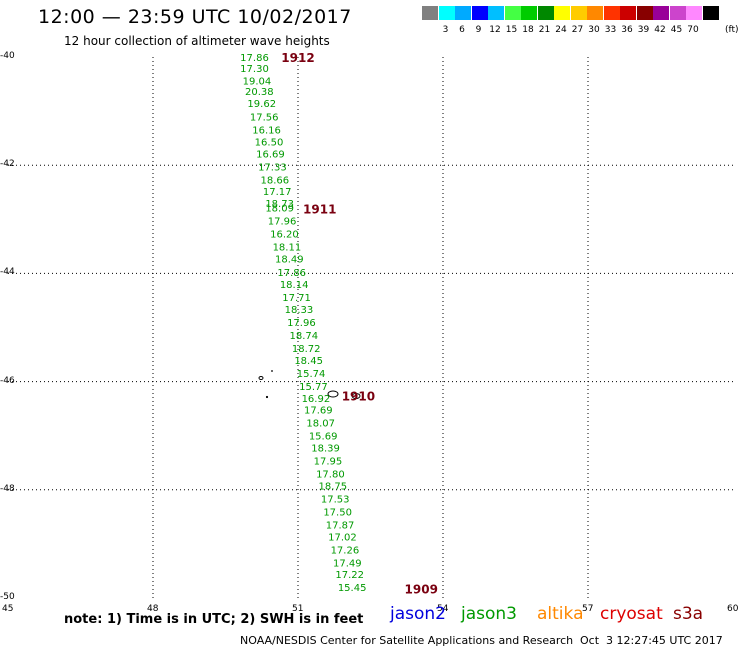 The height and width of the screenshot is (650, 740). Describe the element at coordinates (328, 462) in the screenshot. I see `wave-height-label: 17.95` at that location.